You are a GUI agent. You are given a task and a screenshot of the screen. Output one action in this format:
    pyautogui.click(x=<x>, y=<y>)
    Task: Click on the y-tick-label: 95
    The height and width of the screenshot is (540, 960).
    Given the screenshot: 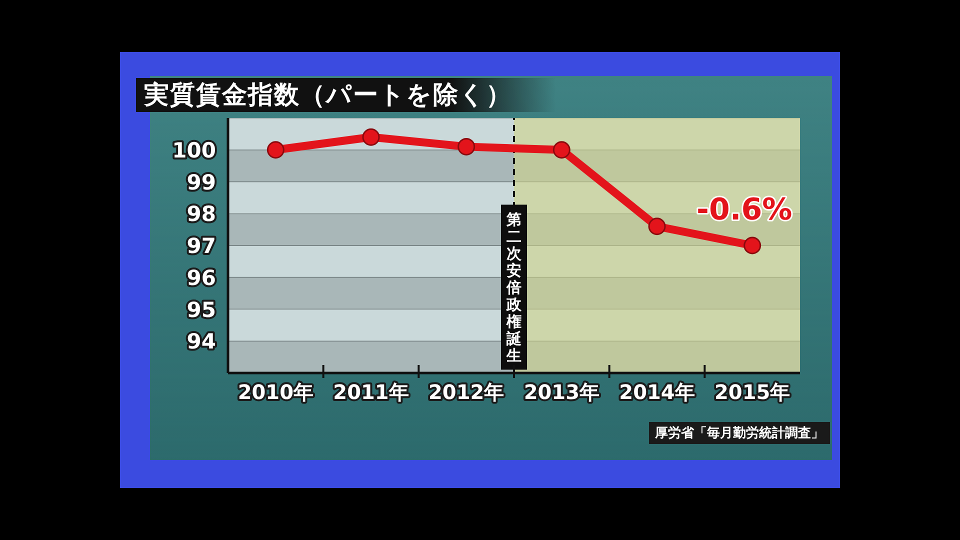 What is the action you would take?
    pyautogui.click(x=201, y=310)
    